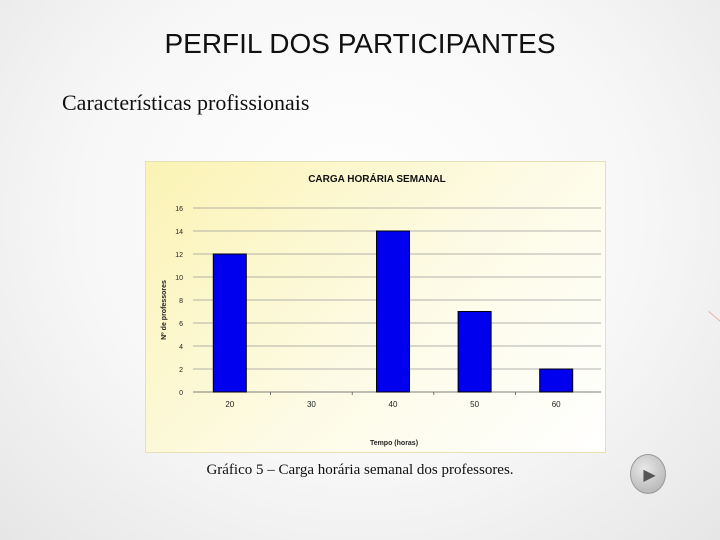  What do you see at coordinates (179, 255) in the screenshot?
I see `y-tick-label: 12` at bounding box center [179, 255].